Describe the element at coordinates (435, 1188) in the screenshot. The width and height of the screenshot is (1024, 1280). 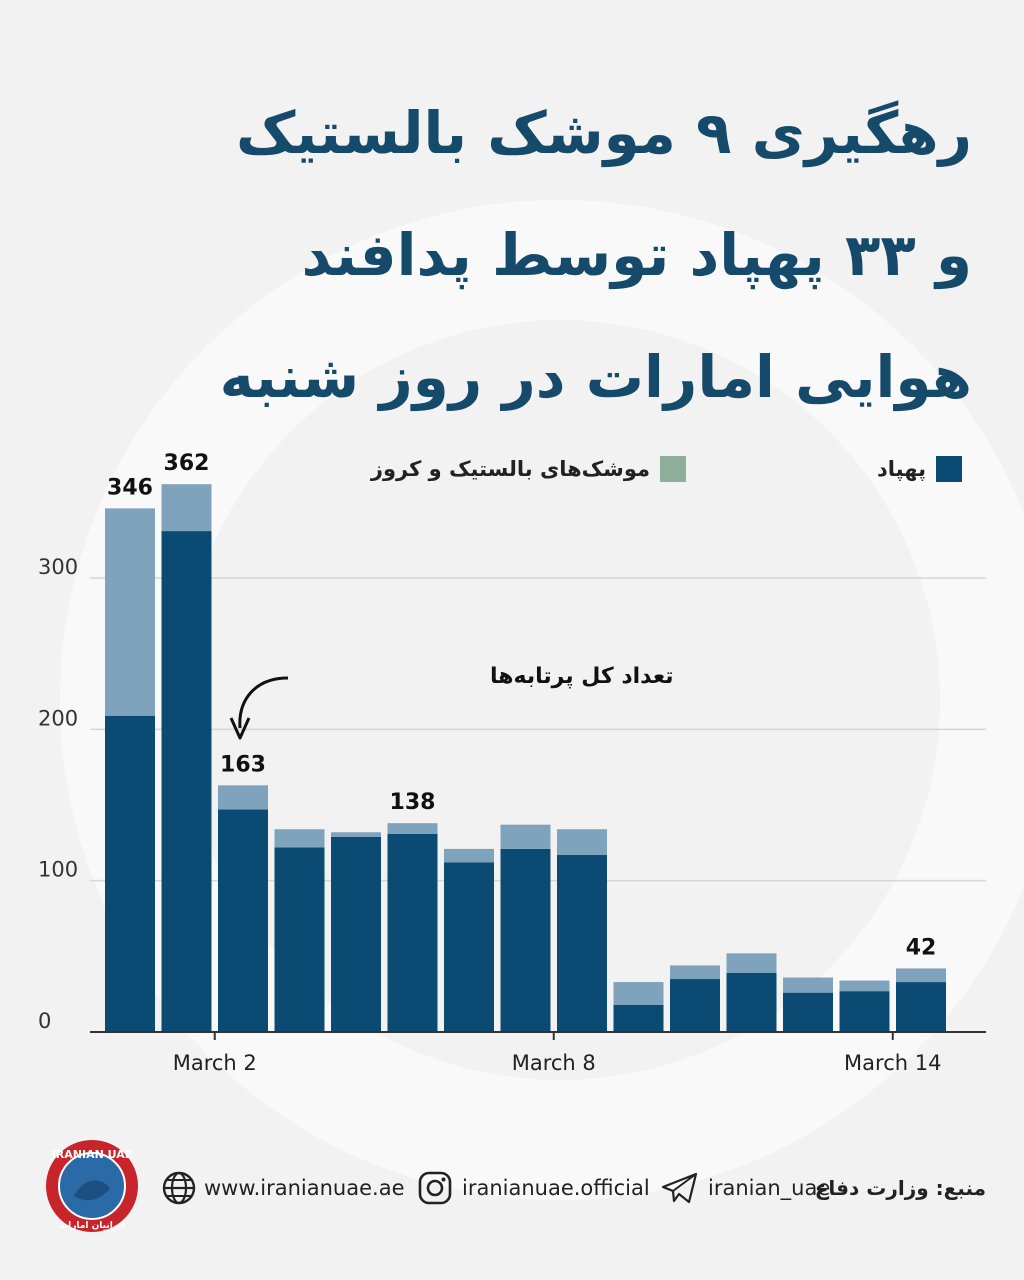
I see `instagram-icon` at that location.